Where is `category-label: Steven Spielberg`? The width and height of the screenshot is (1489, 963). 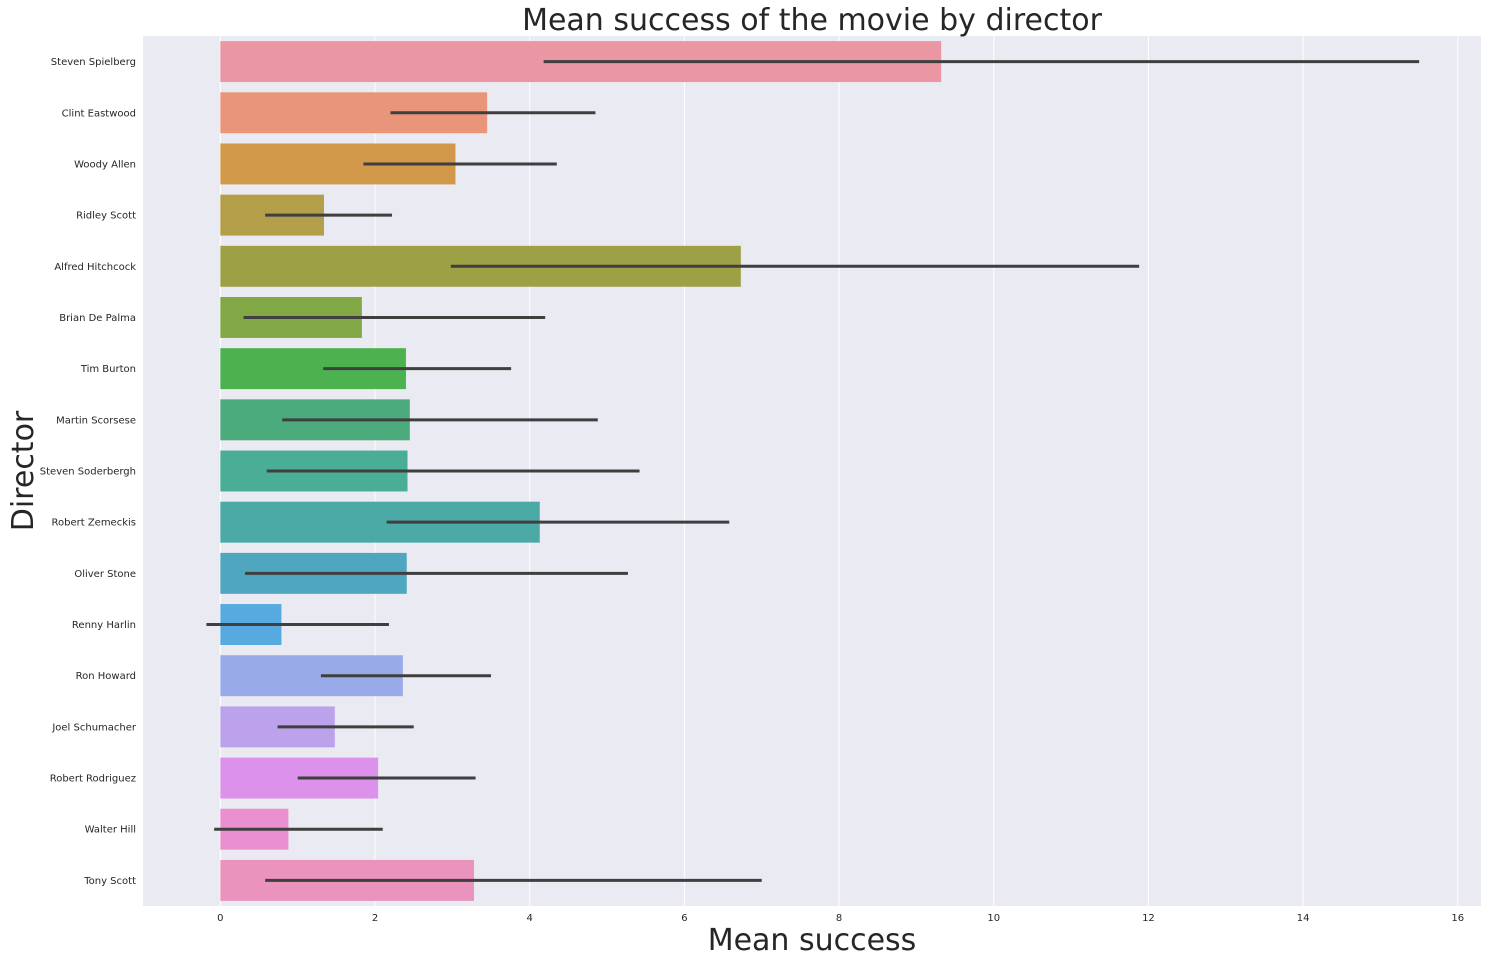 category-label: Steven Spielberg is located at coordinates (93, 62).